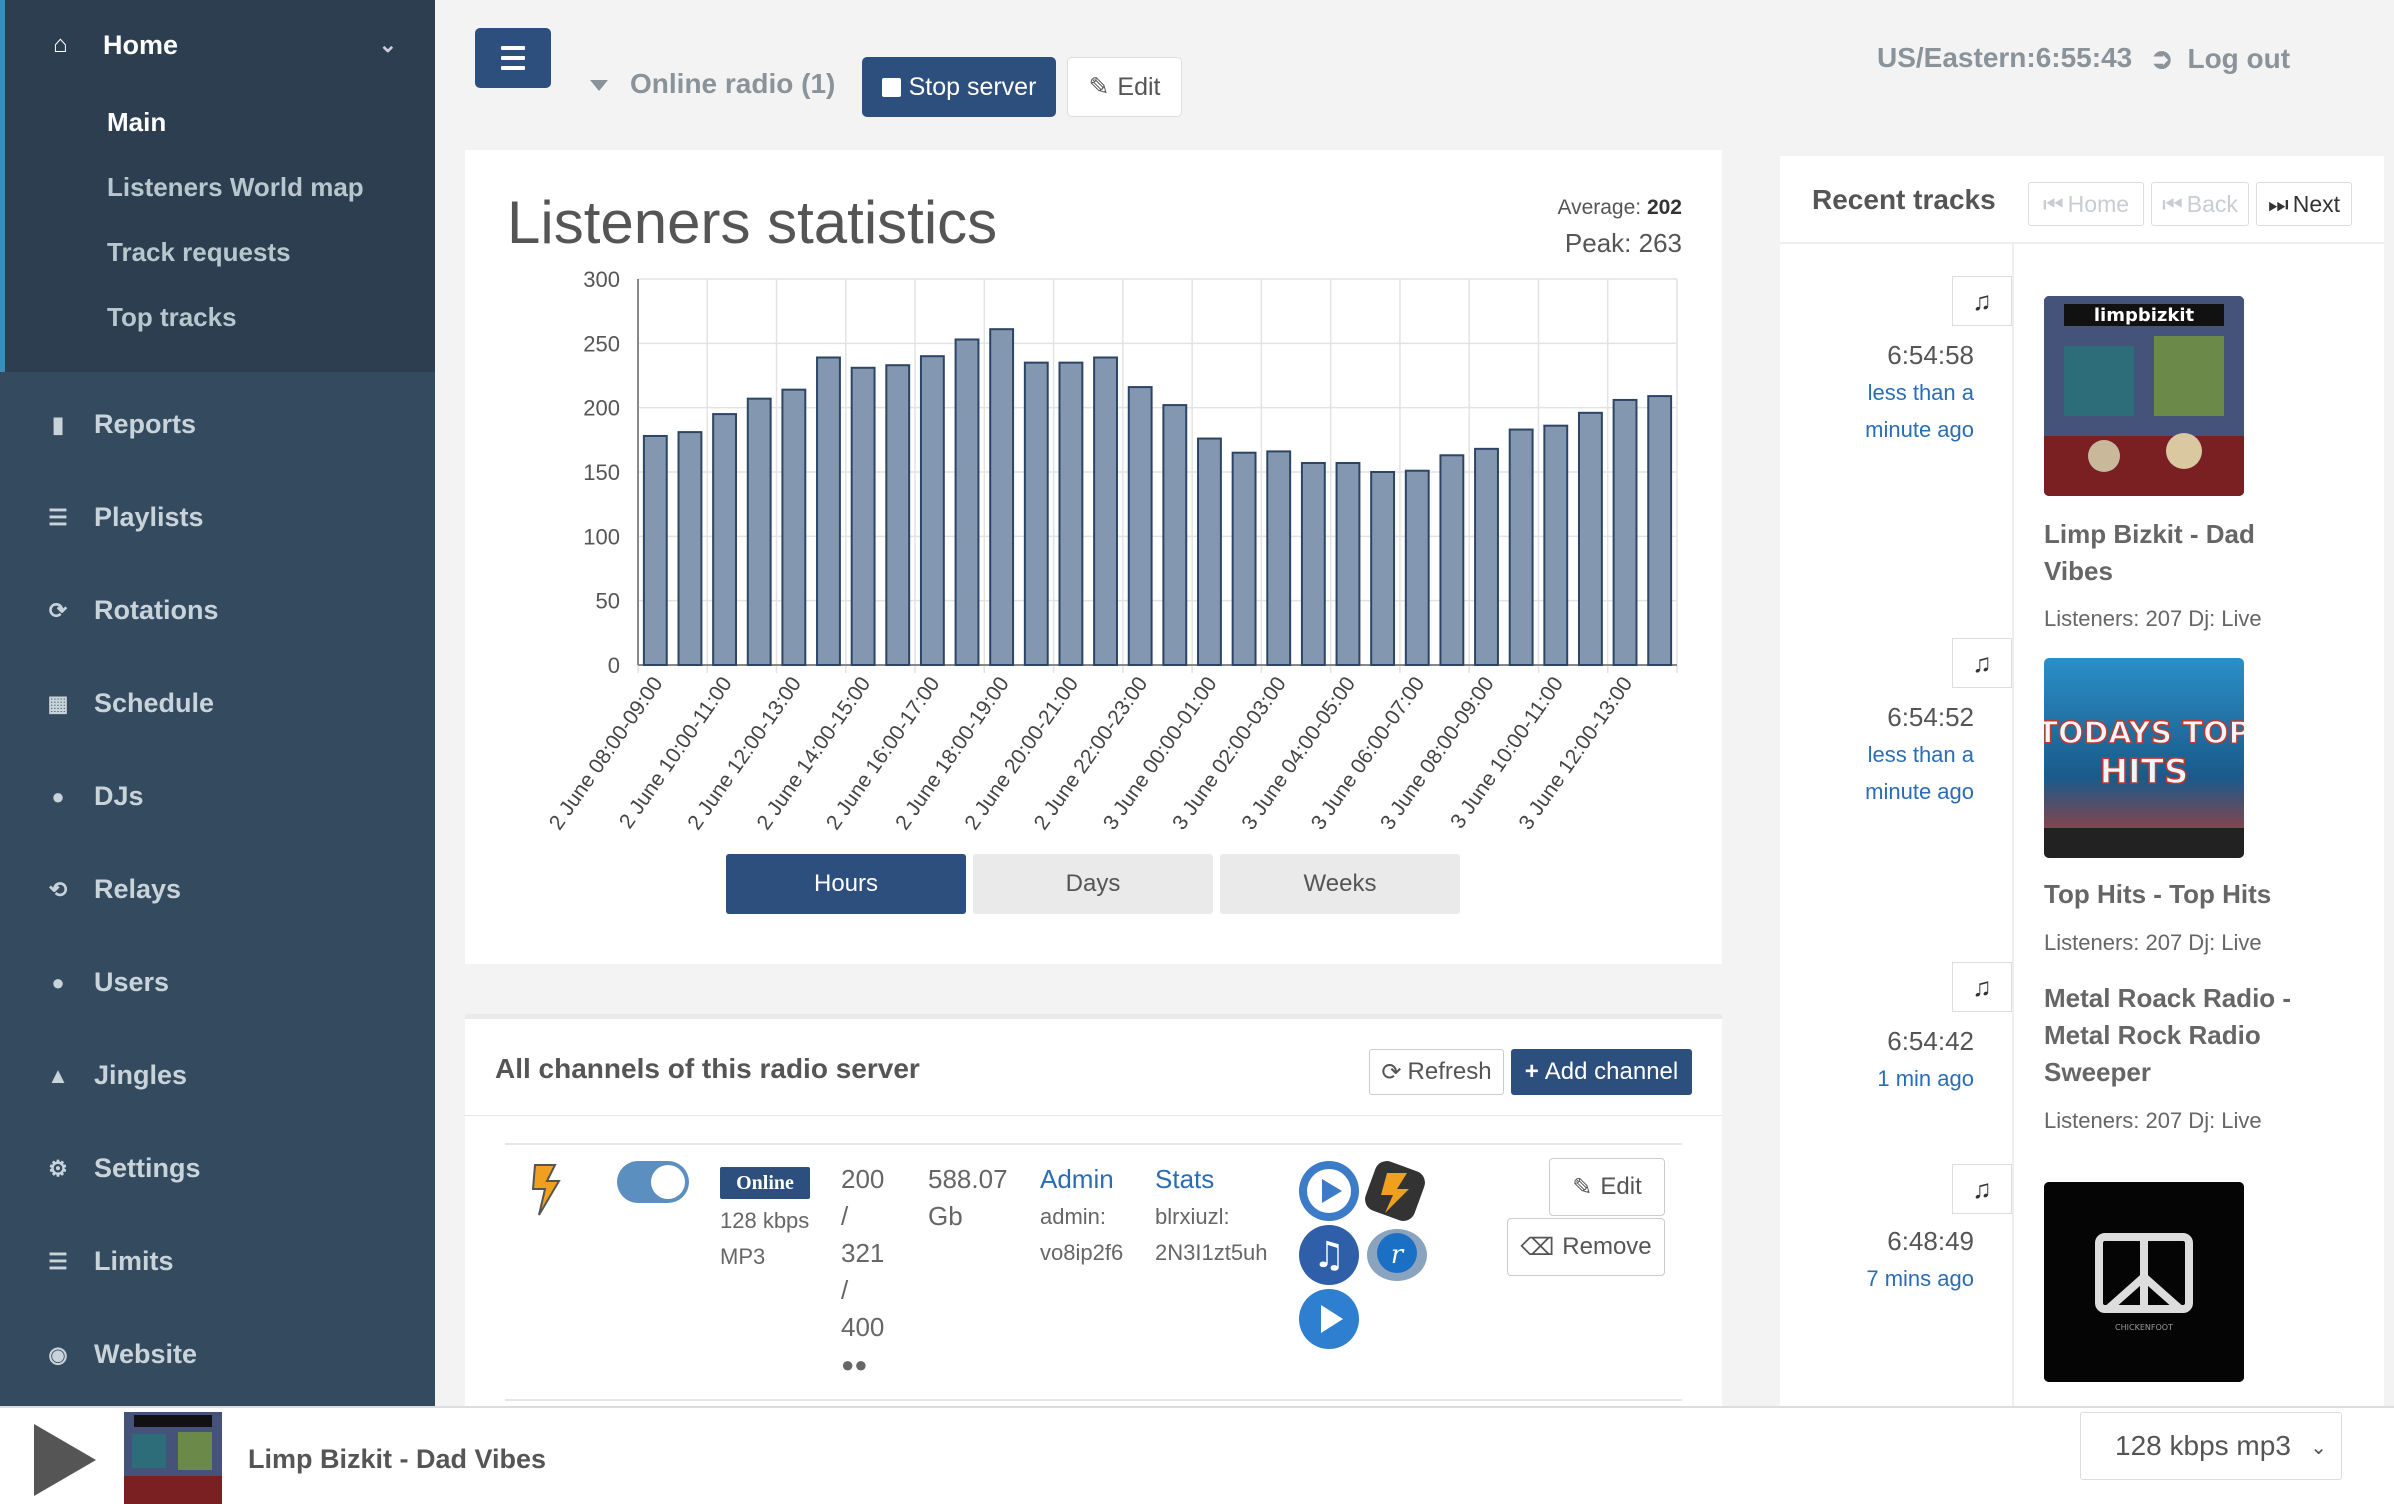 The image size is (2394, 1504). What do you see at coordinates (1920, 1278) in the screenshot?
I see `track-ago: 7 mins ago` at bounding box center [1920, 1278].